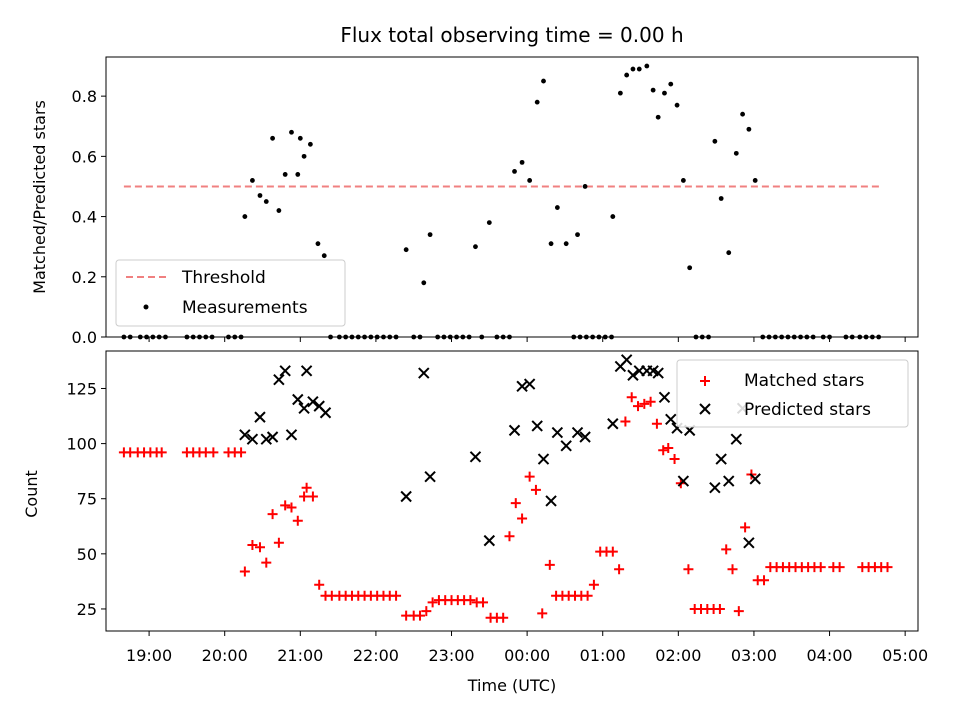 This screenshot has height=720, width=960. I want to click on top-legend-box, so click(230, 293).